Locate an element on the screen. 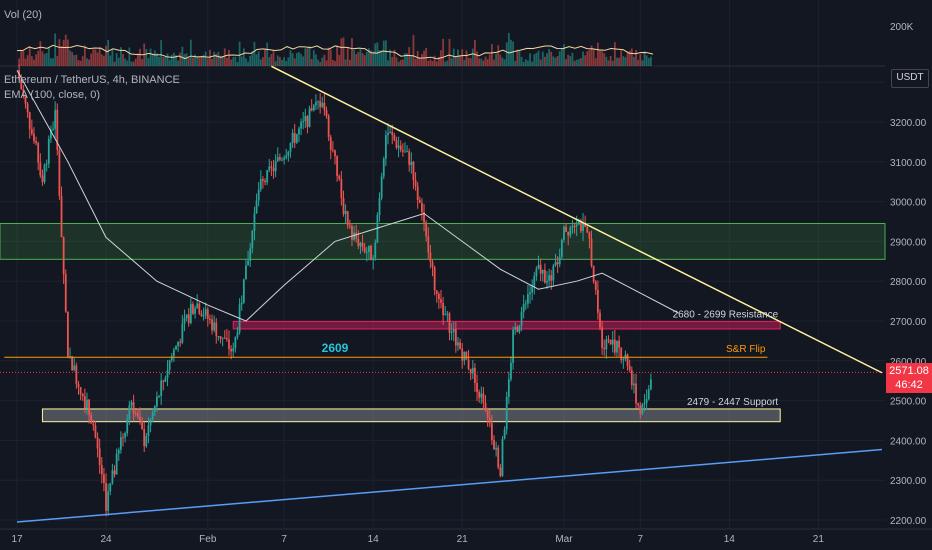  price-tick-label: 3200.00 is located at coordinates (908, 123).